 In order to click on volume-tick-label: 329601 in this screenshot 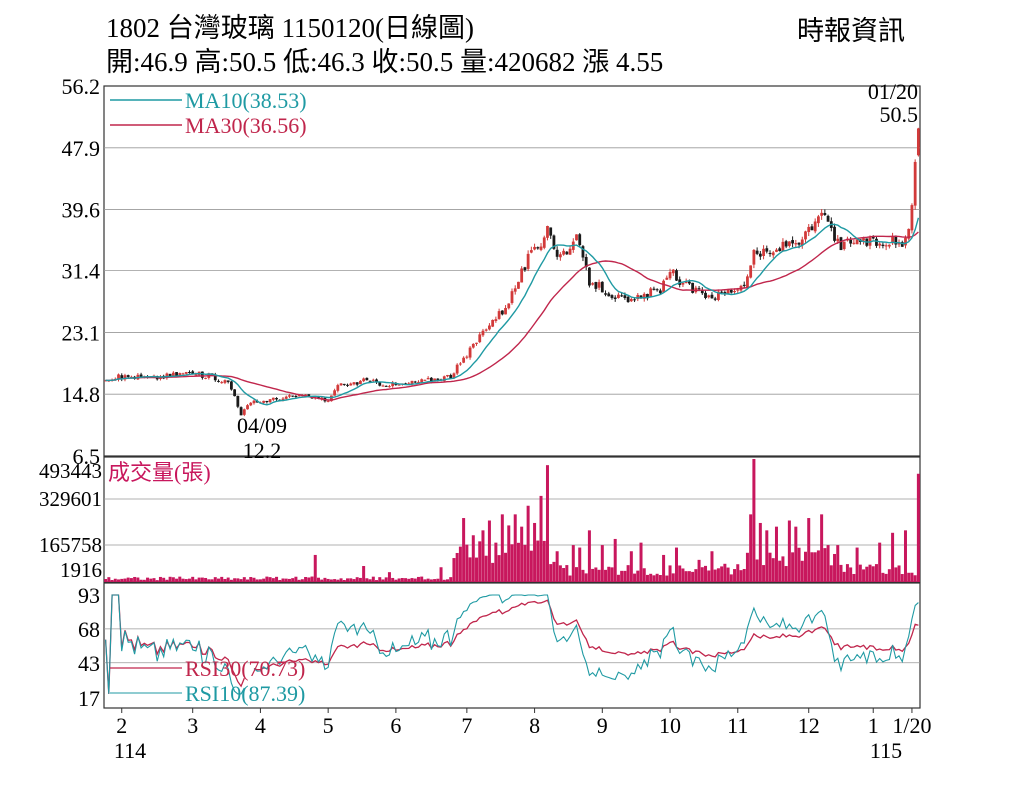, I will do `click(70, 499)`.